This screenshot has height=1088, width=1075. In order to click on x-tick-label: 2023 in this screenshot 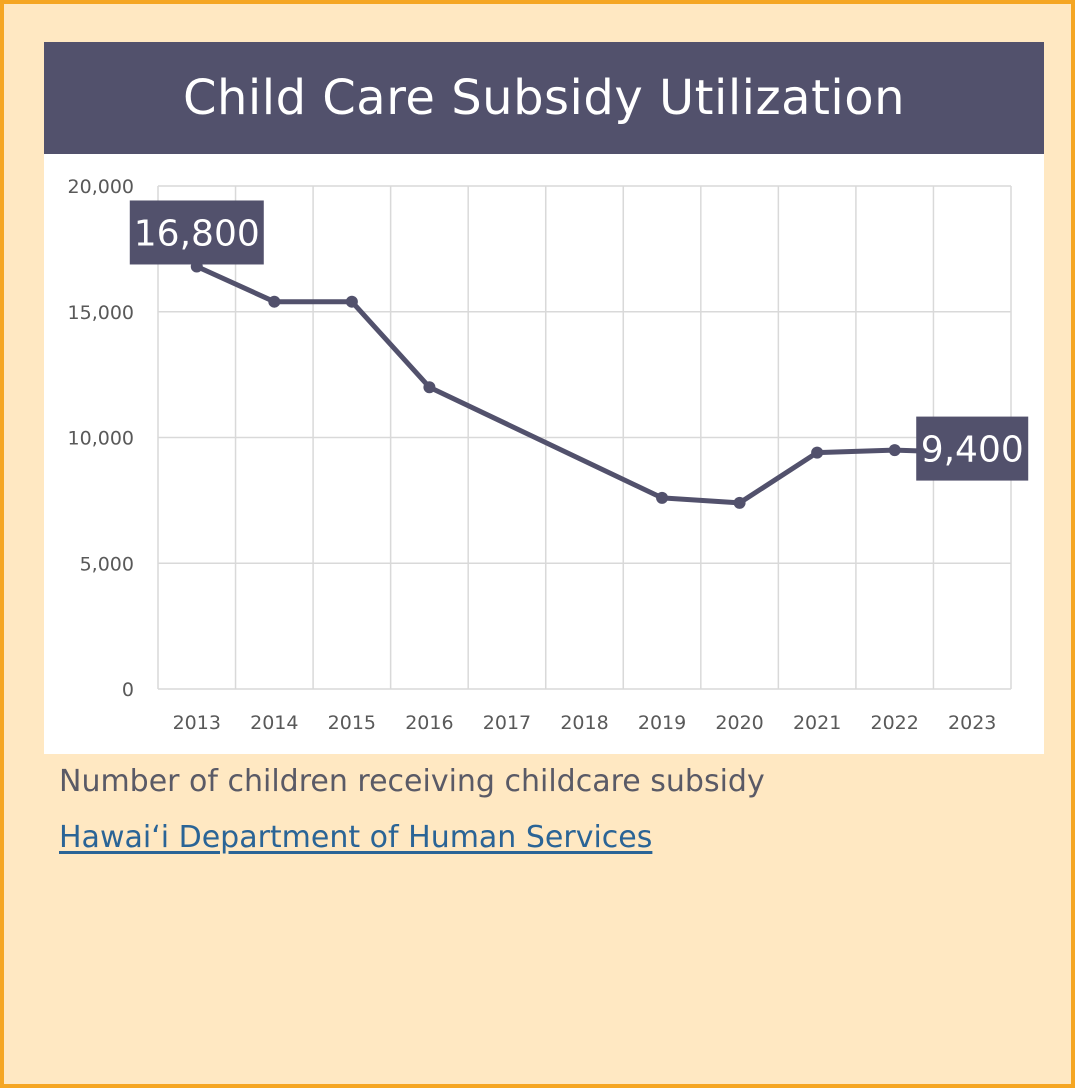, I will do `click(972, 723)`.